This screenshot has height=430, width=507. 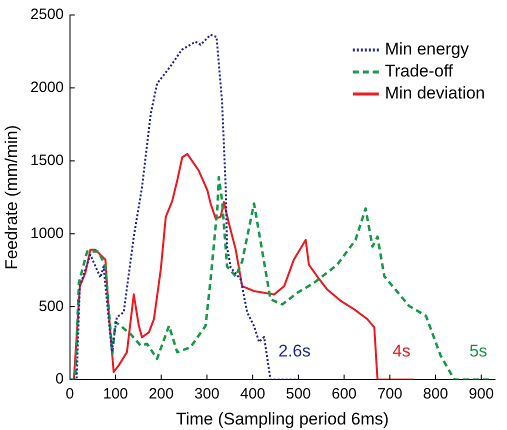 I want to click on y-tick-label: 2500, so click(x=47, y=15).